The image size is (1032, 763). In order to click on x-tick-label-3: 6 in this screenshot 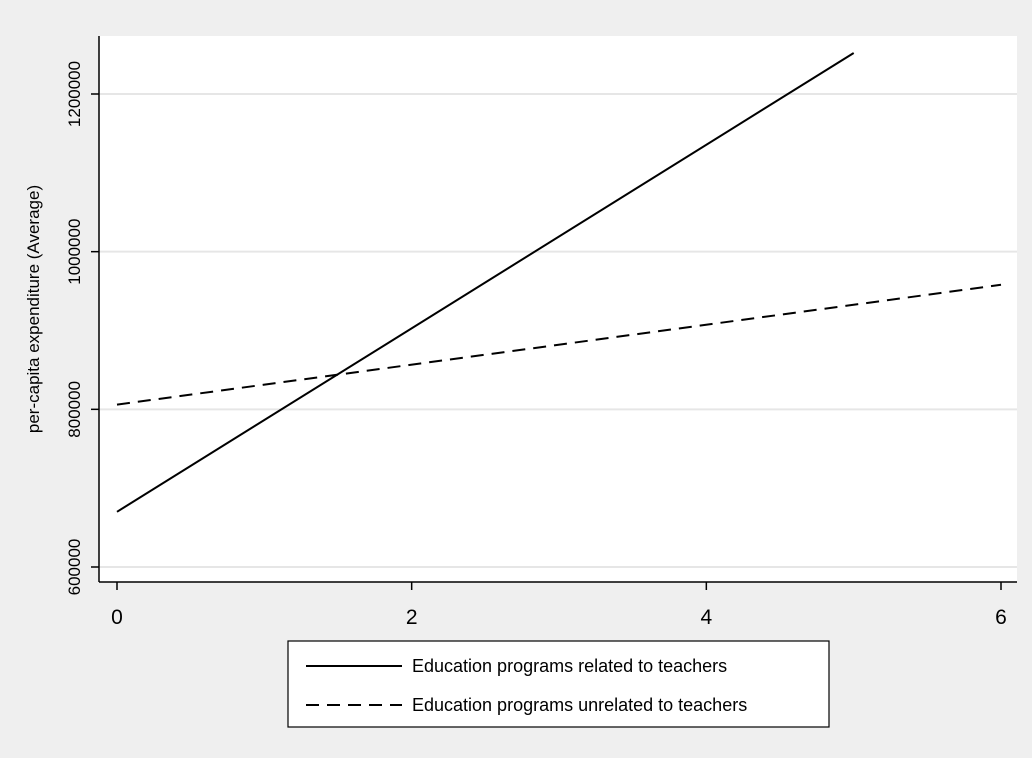, I will do `click(1001, 617)`.